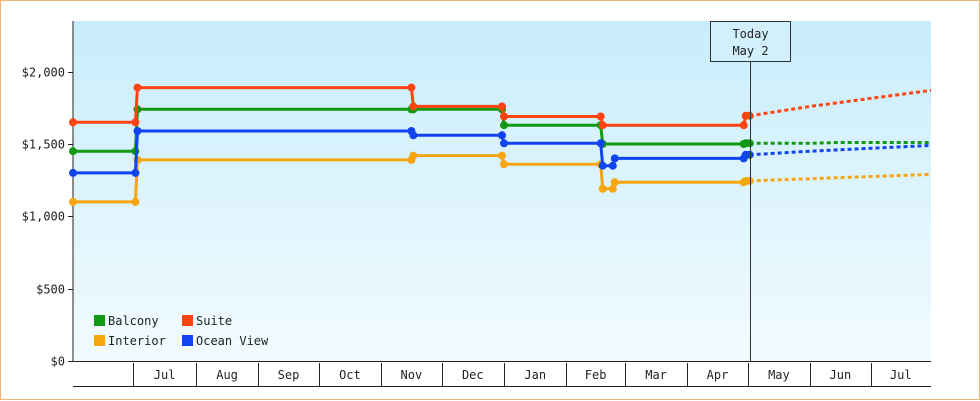 Image resolution: width=980 pixels, height=401 pixels. I want to click on y-tick-label: $1,500, so click(43, 145).